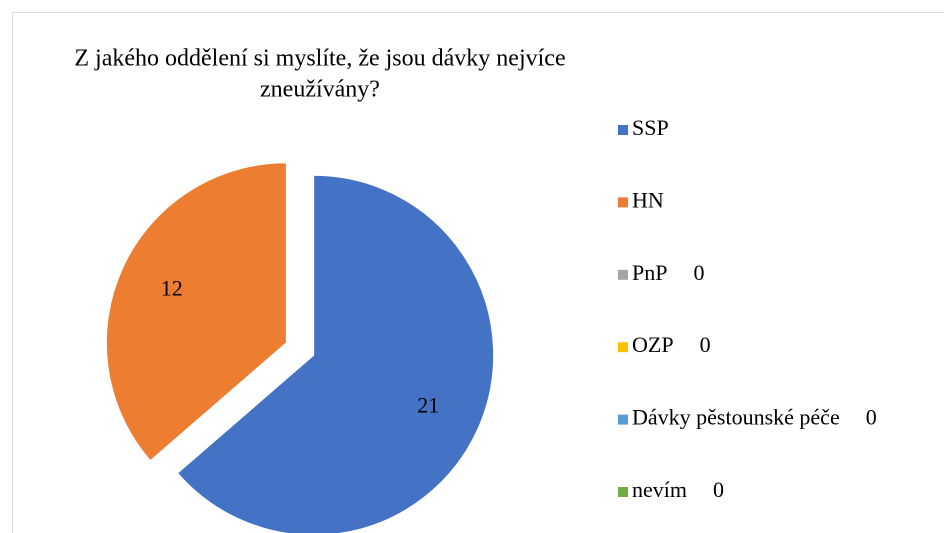  Describe the element at coordinates (172, 287) in the screenshot. I see `data-label: 12` at that location.